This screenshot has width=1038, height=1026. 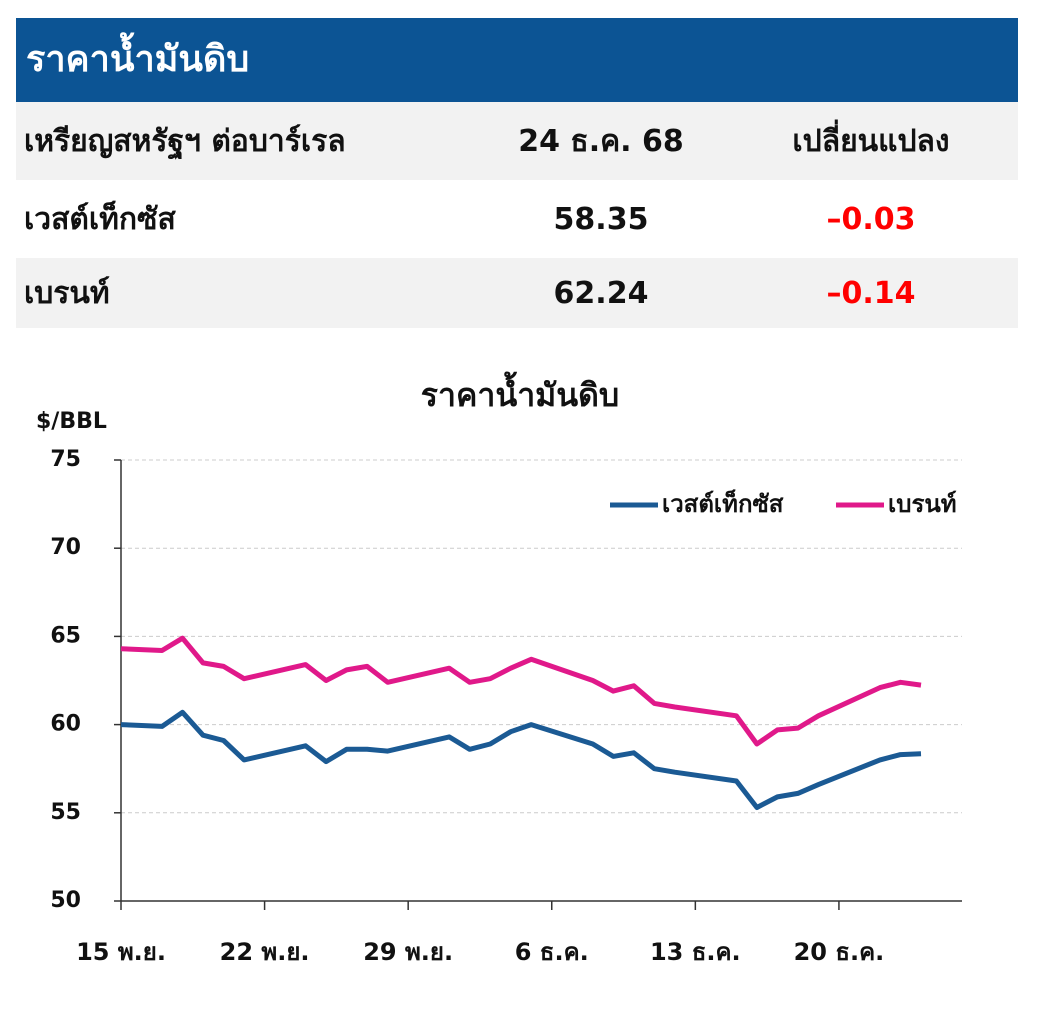 I want to click on x-tick-label: 20 ธ.ค., so click(x=839, y=952).